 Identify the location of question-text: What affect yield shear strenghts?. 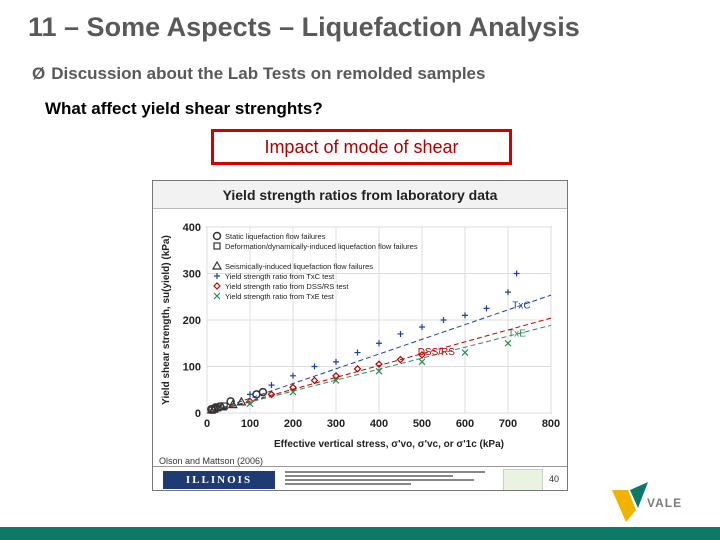
(184, 108).